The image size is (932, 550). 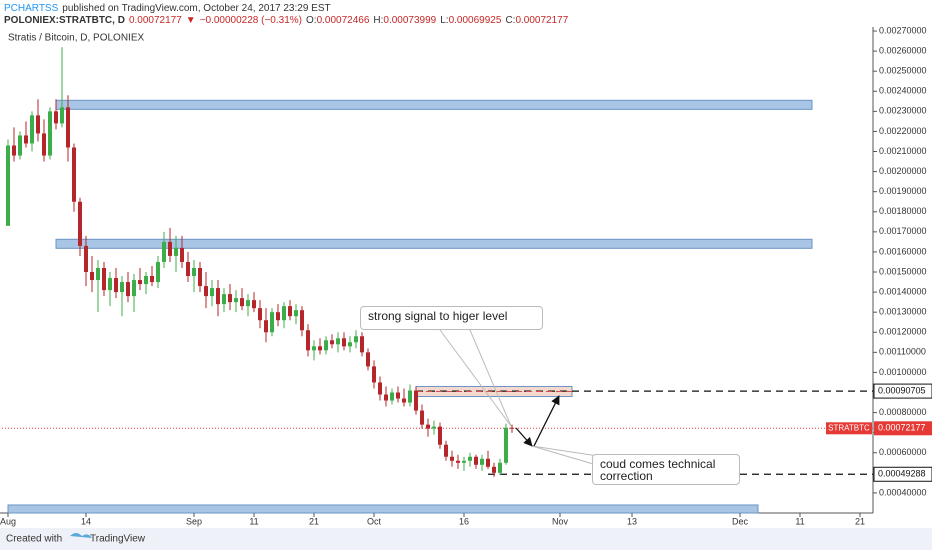 I want to click on y-tick-label: 0.00130000, so click(x=903, y=312).